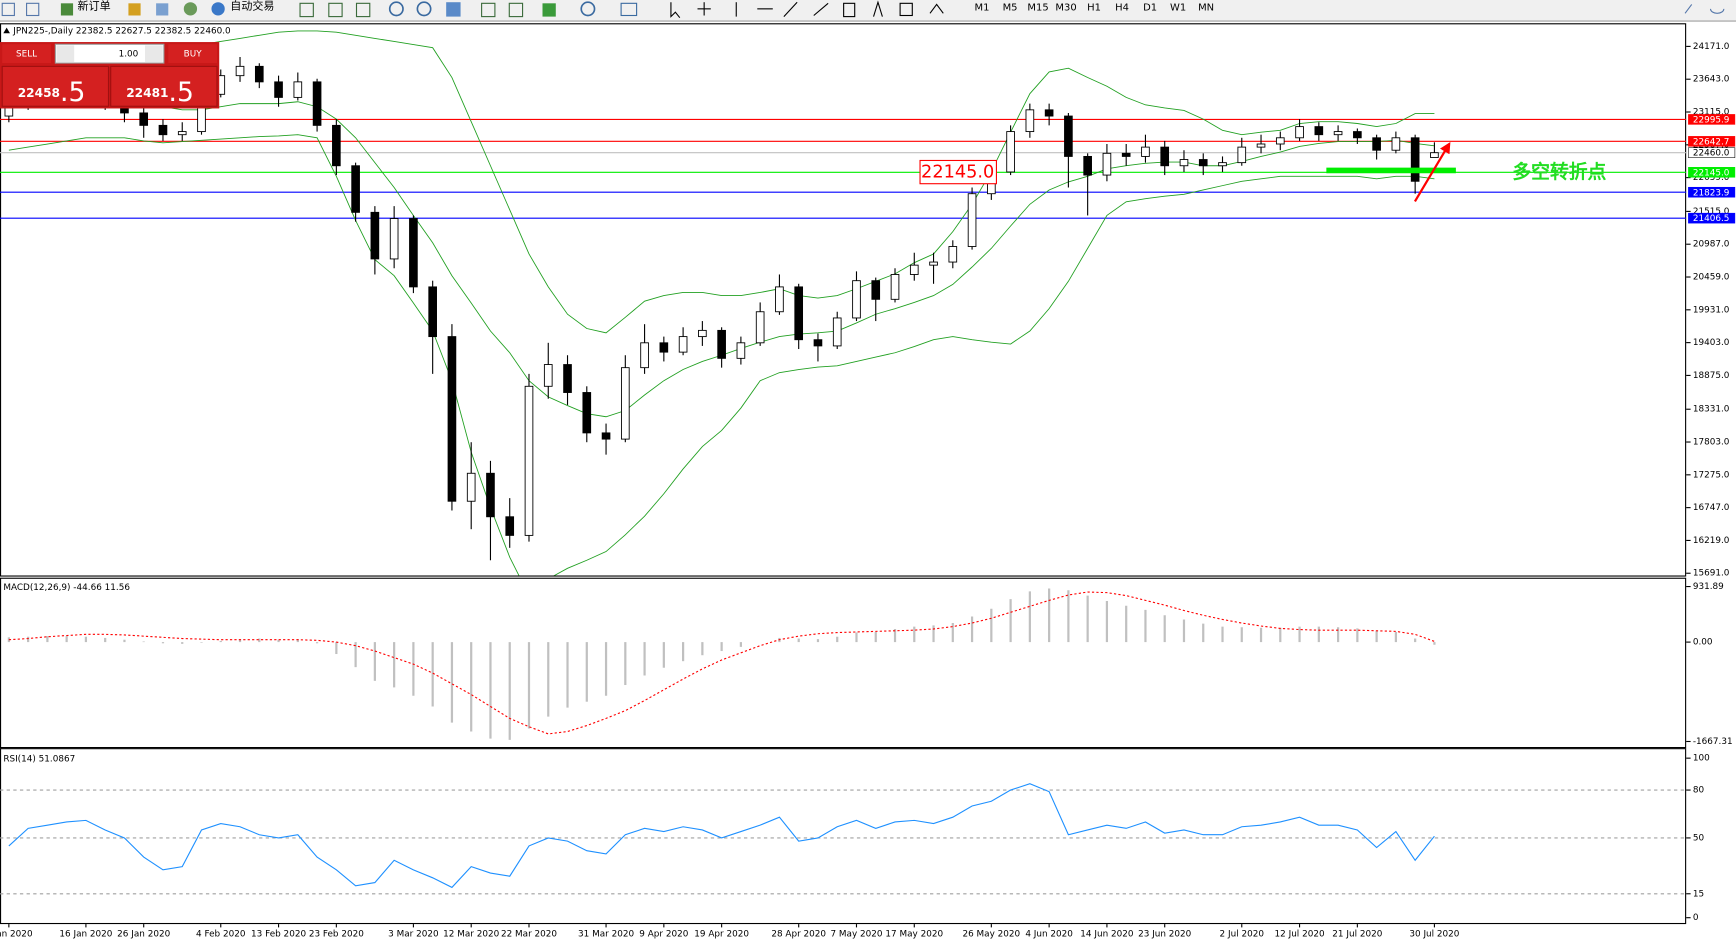  I want to click on y-tick-label: 16747.0, so click(1711, 508).